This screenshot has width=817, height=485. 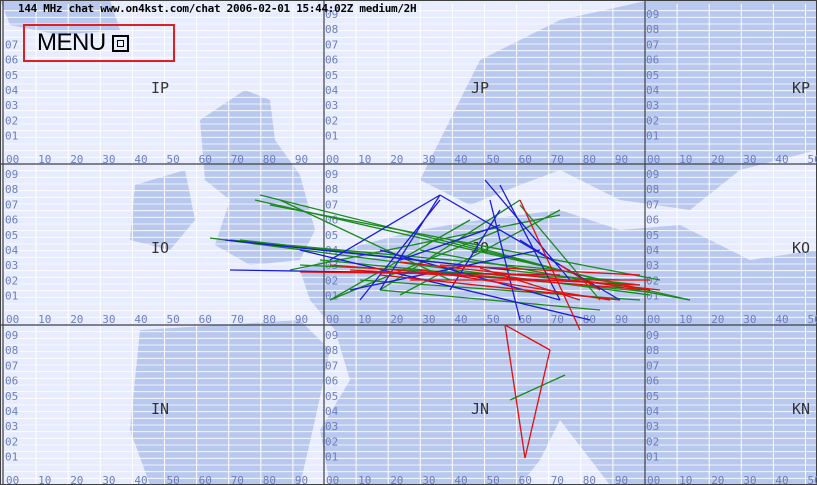 I want to click on field-label: KP, so click(x=801, y=88).